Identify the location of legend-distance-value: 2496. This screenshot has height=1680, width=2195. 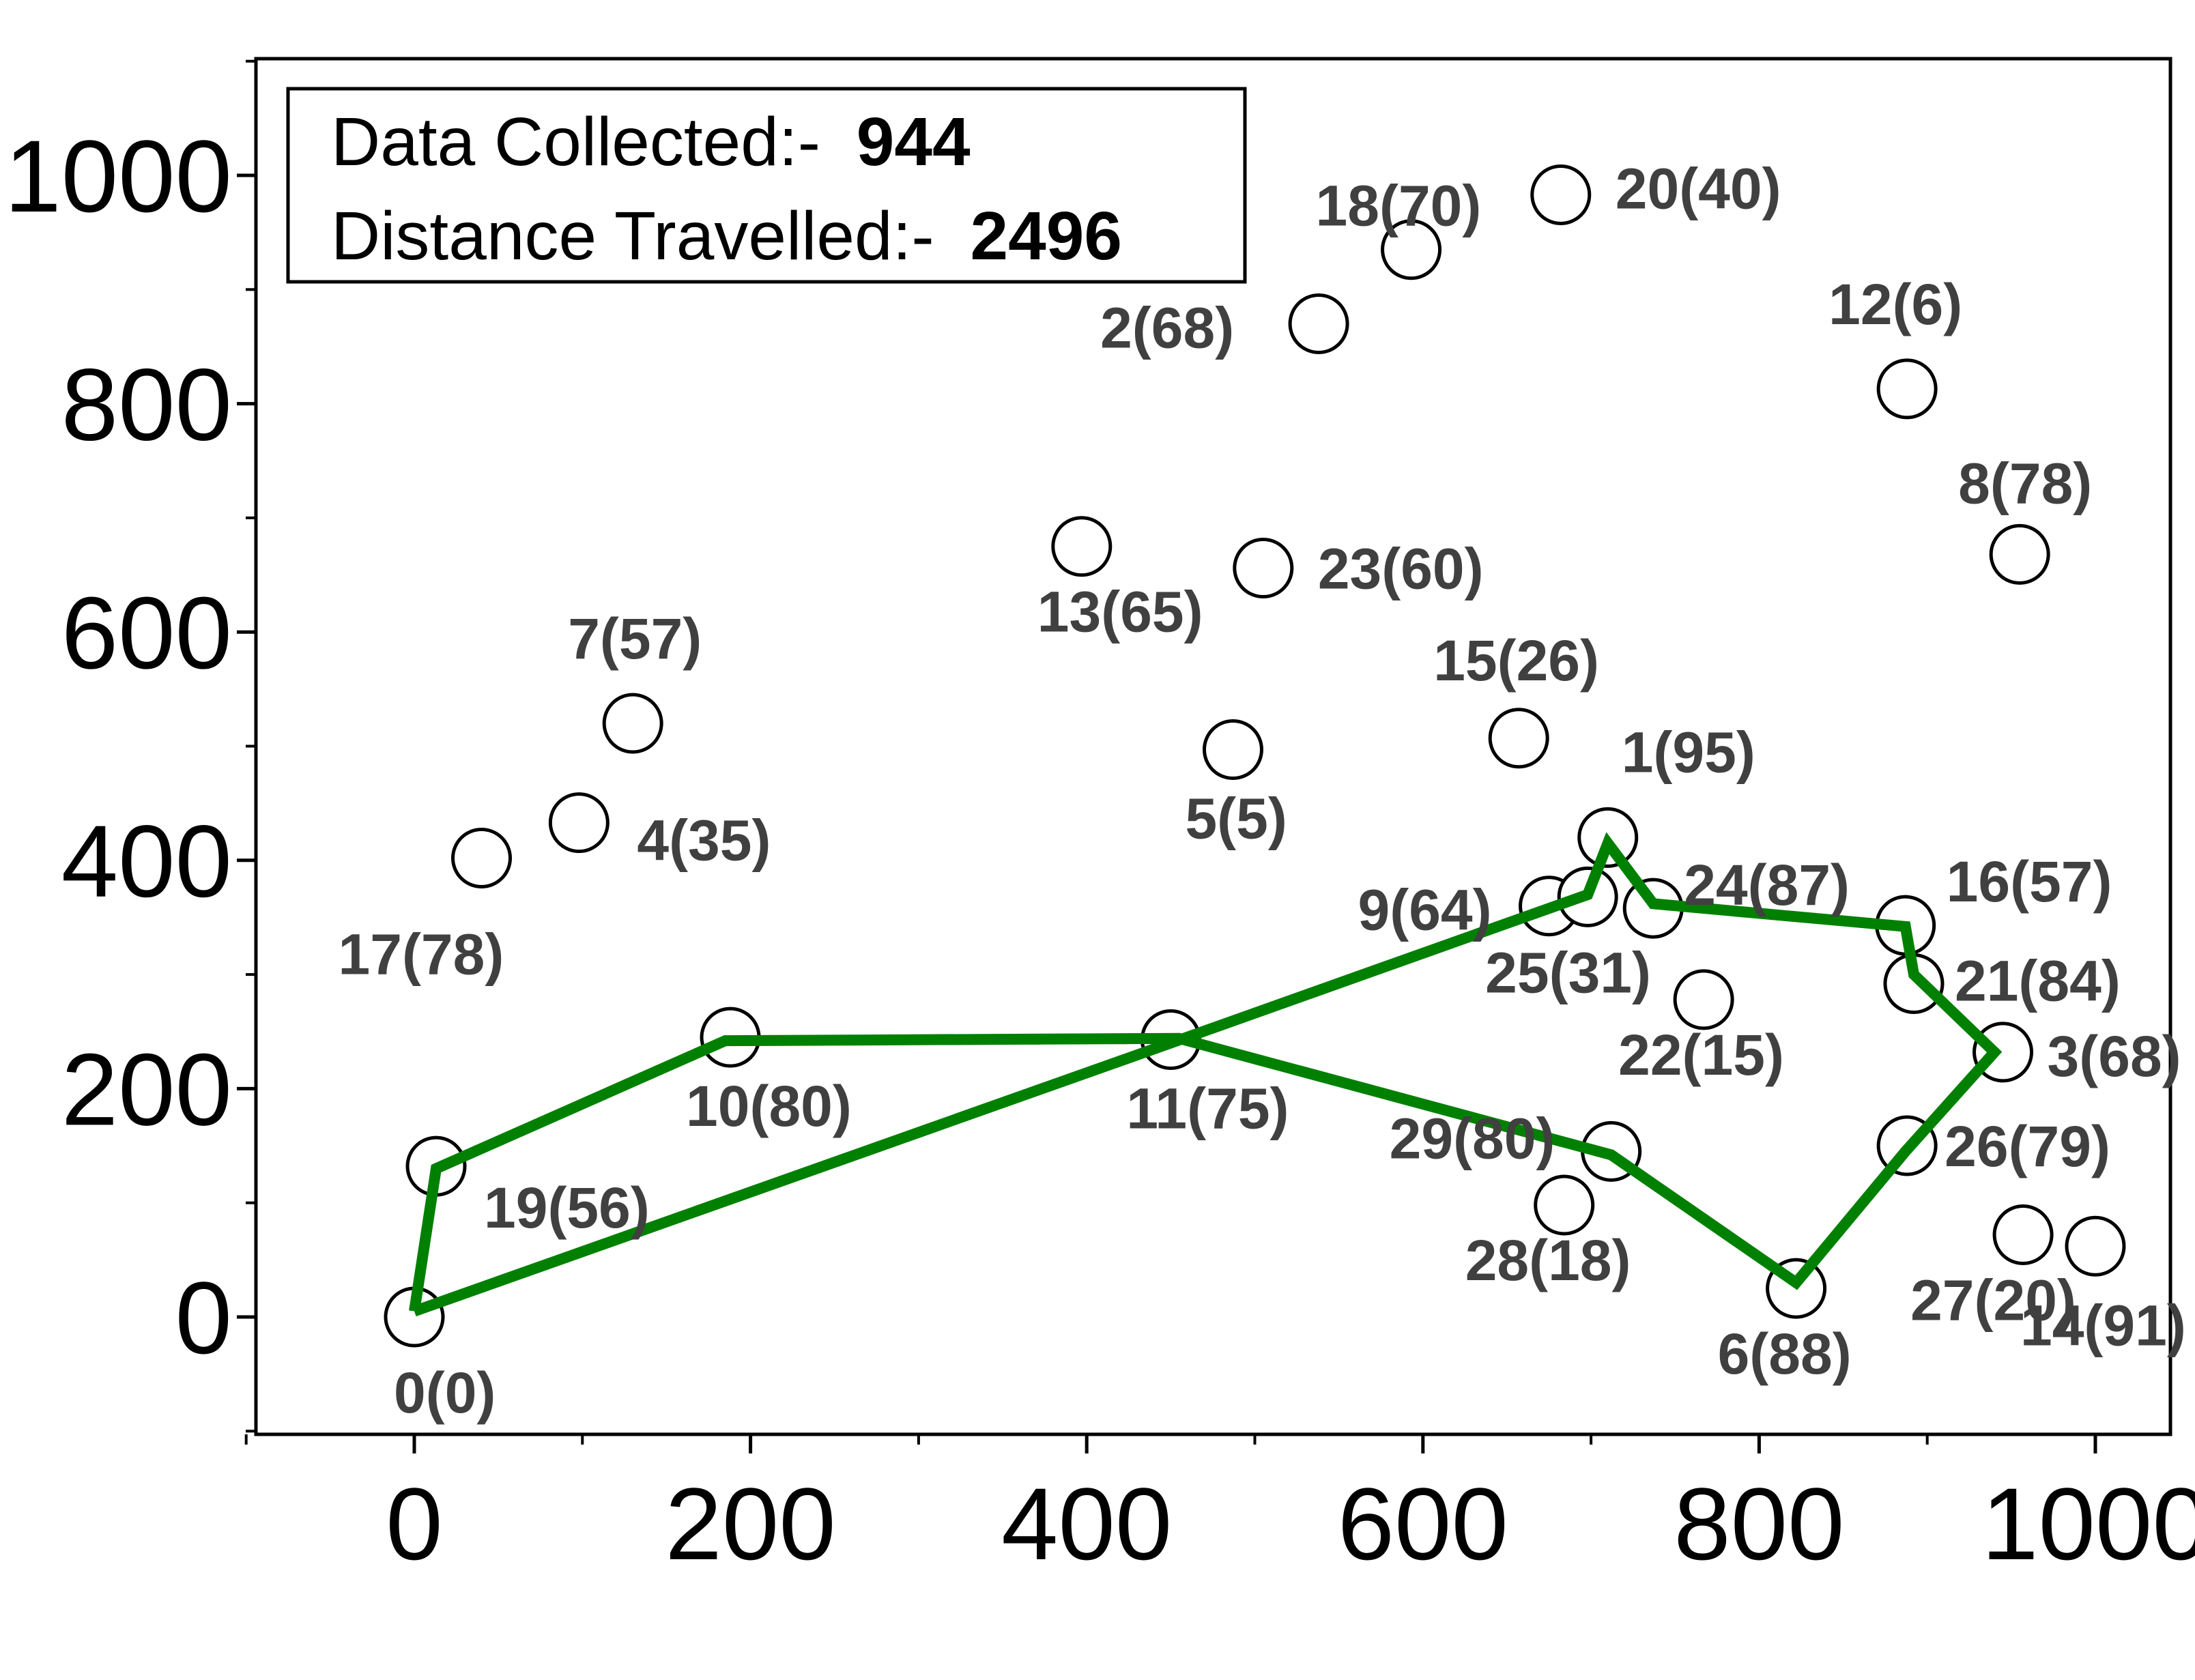
(1046, 236).